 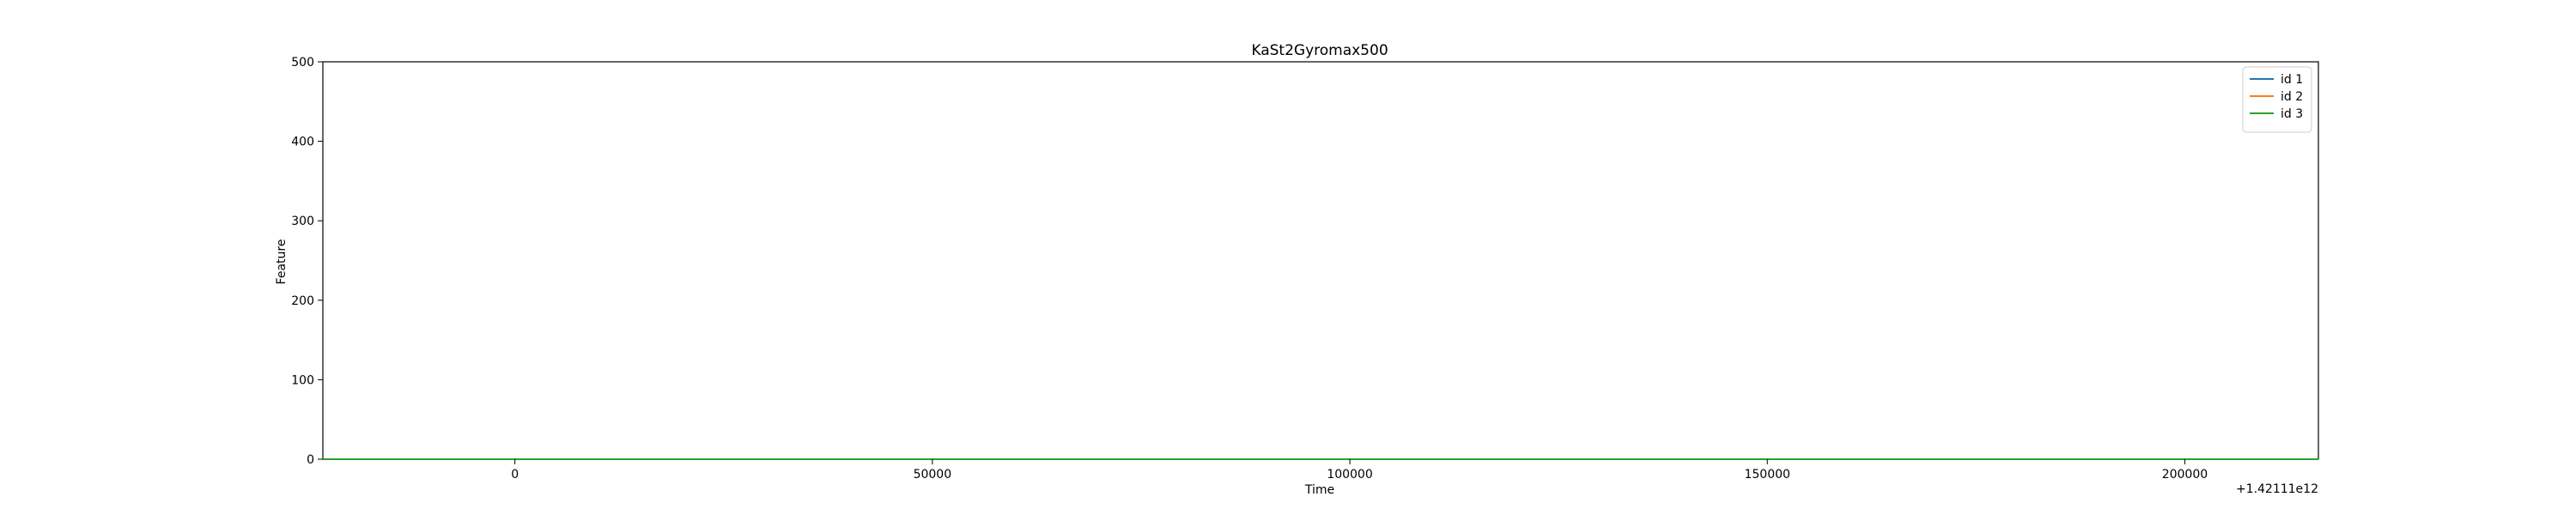 What do you see at coordinates (2292, 114) in the screenshot?
I see `legend-label-3: id 3` at bounding box center [2292, 114].